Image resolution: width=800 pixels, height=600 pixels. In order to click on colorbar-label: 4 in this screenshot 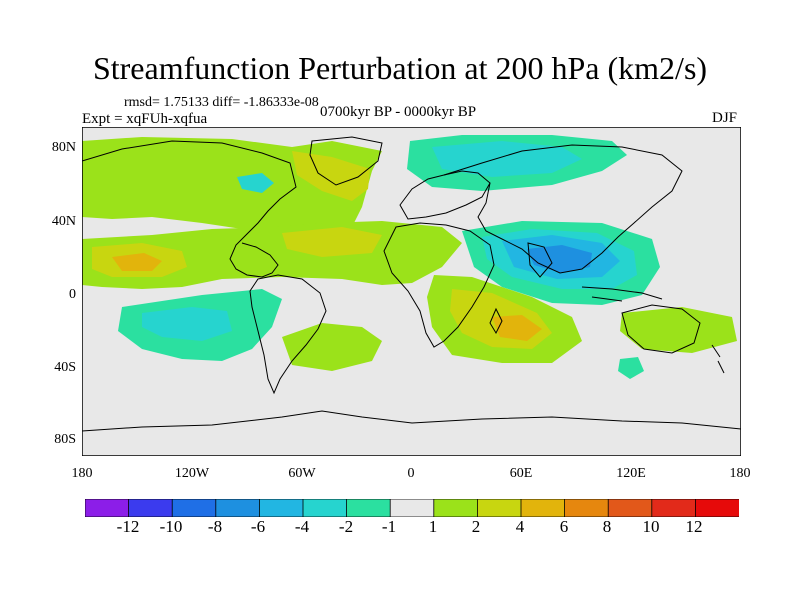, I will do `click(520, 526)`.